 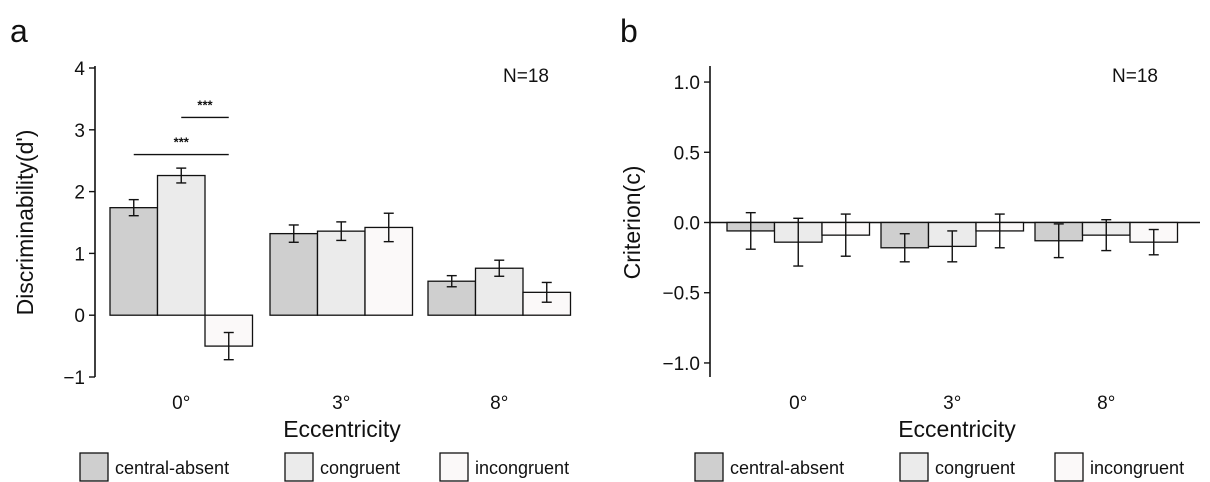 I want to click on significance-bracket-0: ***, so click(x=181, y=145).